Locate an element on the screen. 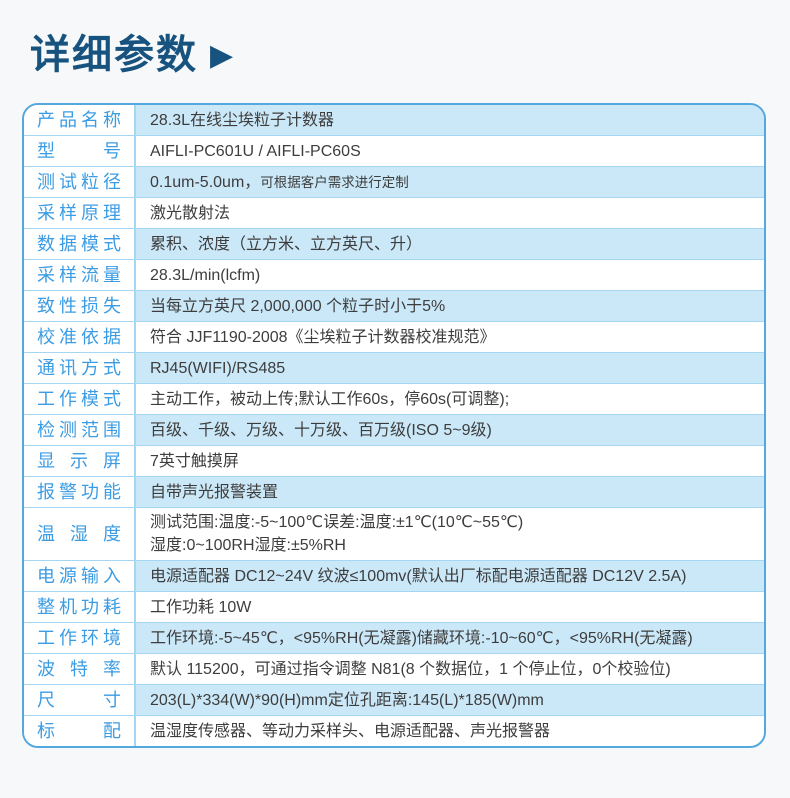 Image resolution: width=790 pixels, height=798 pixels. table-row: 报警功能 自带声光报警装置 is located at coordinates (394, 491).